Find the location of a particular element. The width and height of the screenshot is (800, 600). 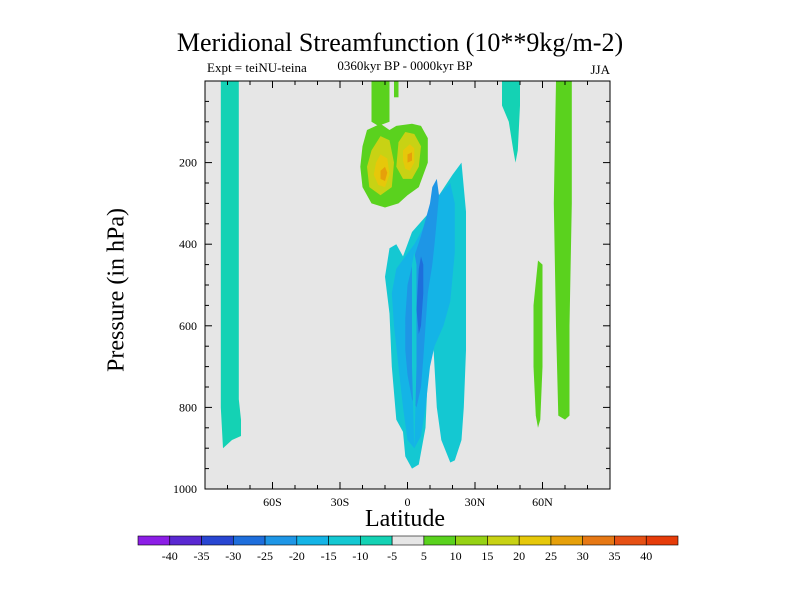

region-cyan-column-south is located at coordinates (230, 265).